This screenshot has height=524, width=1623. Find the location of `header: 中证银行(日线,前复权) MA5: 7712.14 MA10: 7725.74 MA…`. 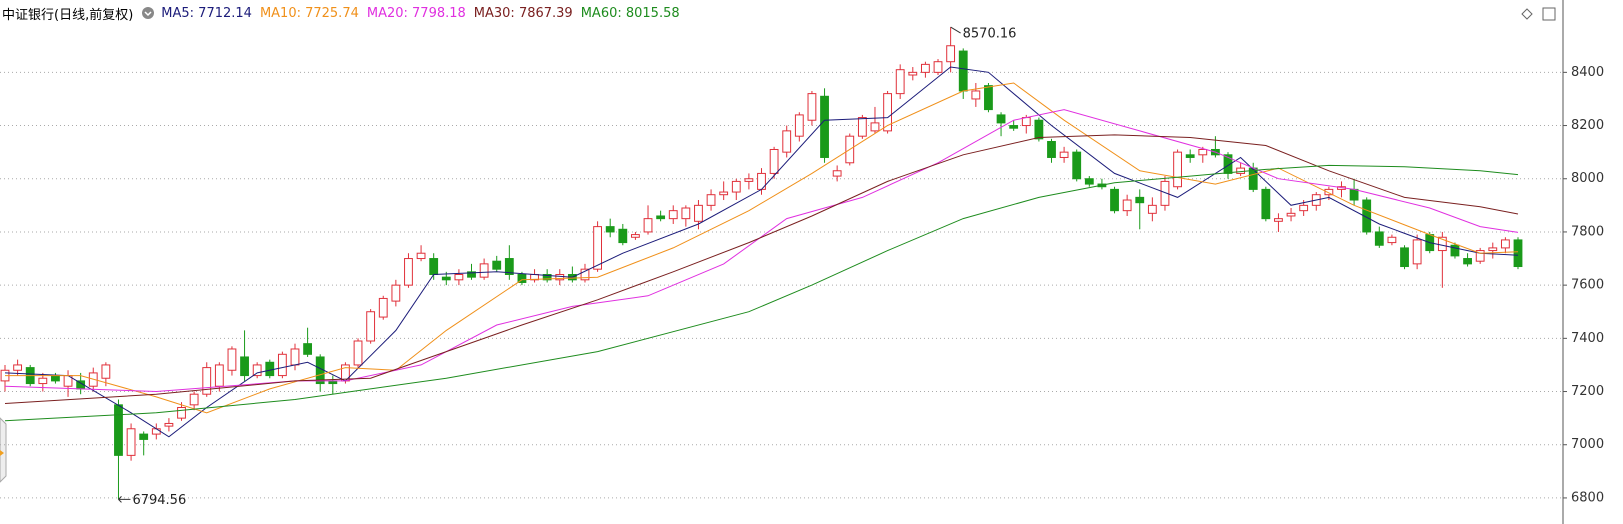

header: 中证银行(日线,前复权) MA5: 7712.14 MA10: 7725.74 MA… is located at coordinates (345, 13).